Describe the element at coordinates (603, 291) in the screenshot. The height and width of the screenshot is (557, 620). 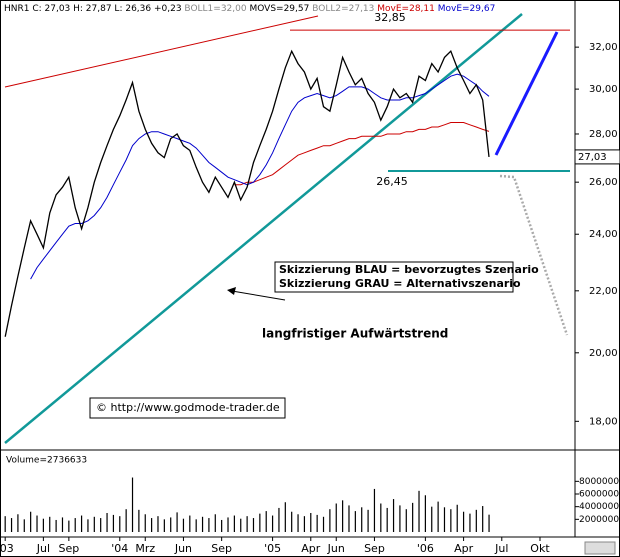
I see `y-tick-label: 22,00` at that location.